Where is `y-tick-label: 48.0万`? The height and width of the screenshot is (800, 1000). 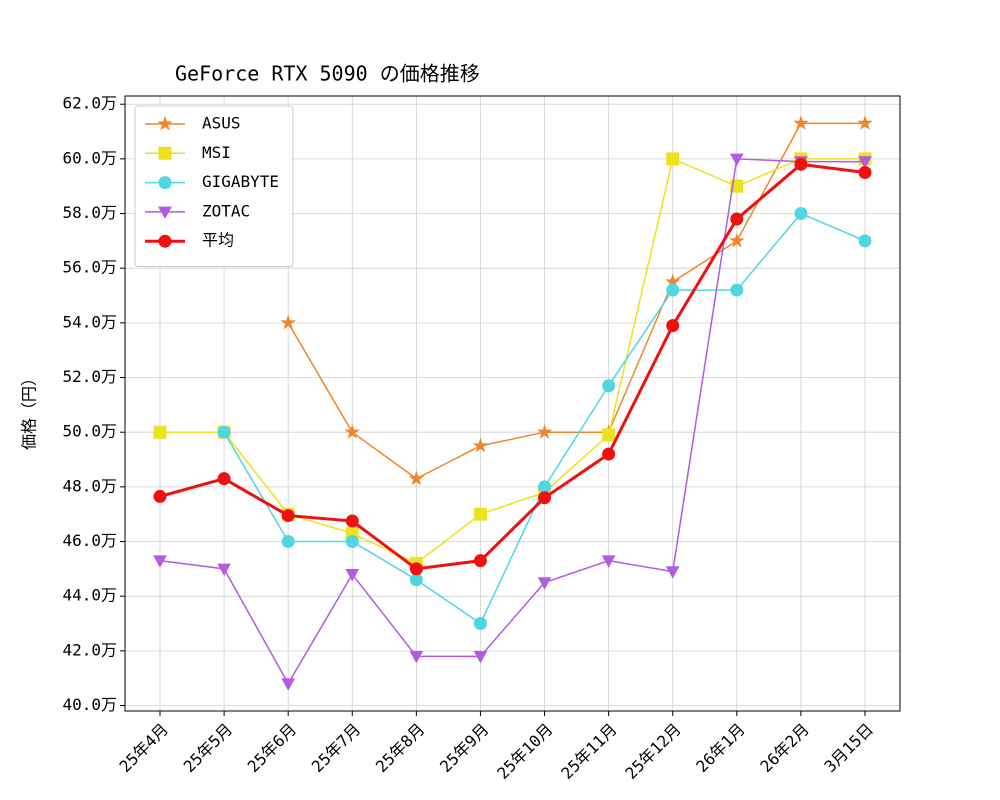
y-tick-label: 48.0万 is located at coordinates (89, 485).